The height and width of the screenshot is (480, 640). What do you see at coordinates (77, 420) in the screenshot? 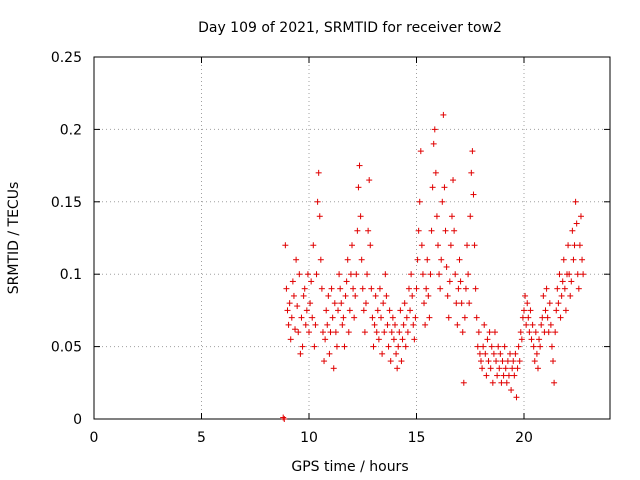
I see `y-tick-label: 0` at bounding box center [77, 420].